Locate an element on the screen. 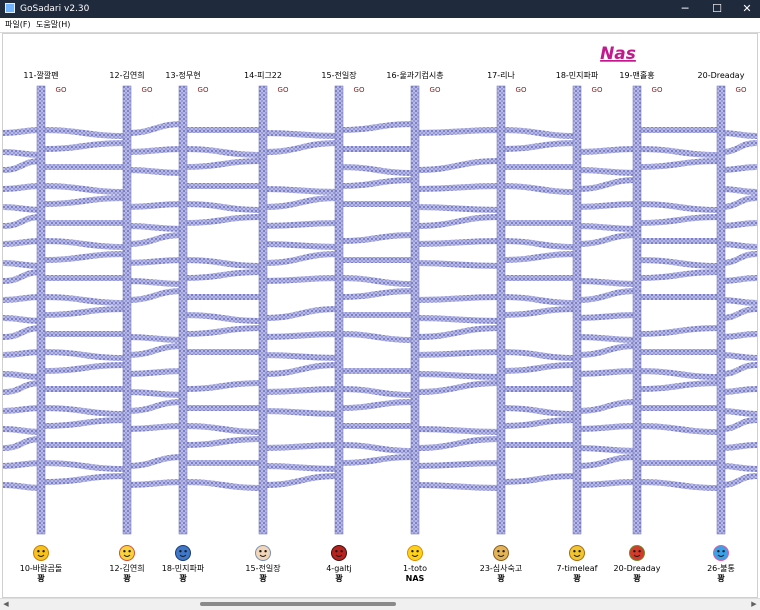 Image resolution: width=760 pixels, height=610 pixels. bottom-player-label: 10-바람곰돌 is located at coordinates (41, 568).